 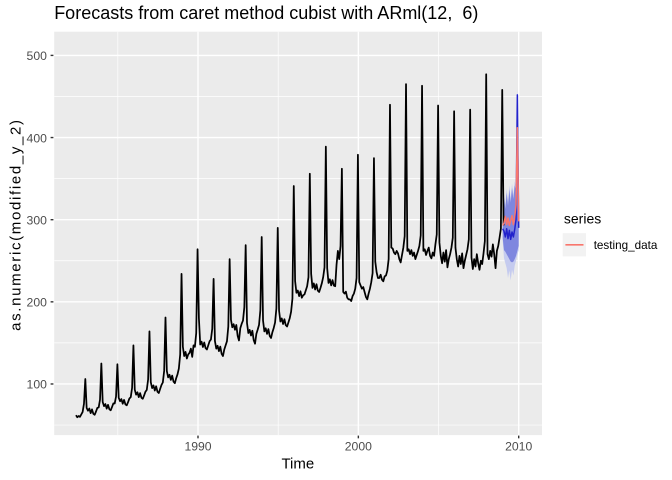 I want to click on svg-text: series, so click(x=582, y=218).